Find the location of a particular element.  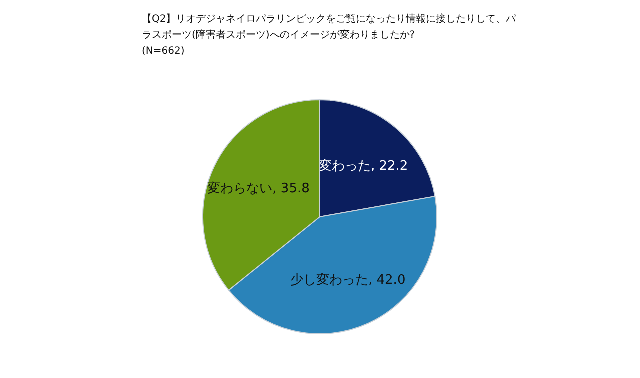

chart-subtitle: (N=662) is located at coordinates (164, 52).